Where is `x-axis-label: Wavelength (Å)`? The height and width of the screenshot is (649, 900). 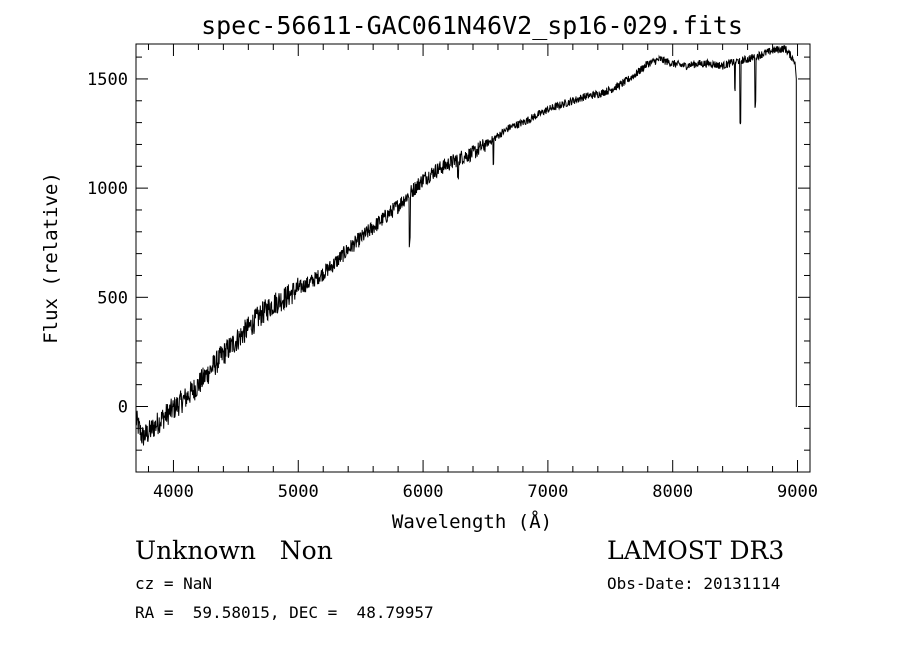 x-axis-label: Wavelength (Å) is located at coordinates (472, 521).